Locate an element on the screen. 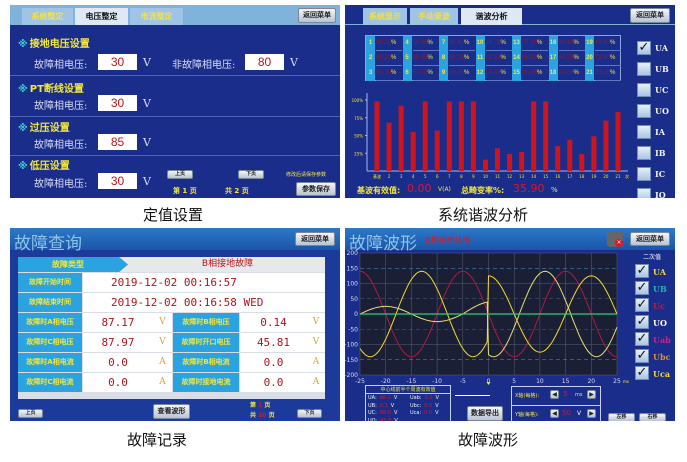  checkbox-uo: ✓ is located at coordinates (642, 321).